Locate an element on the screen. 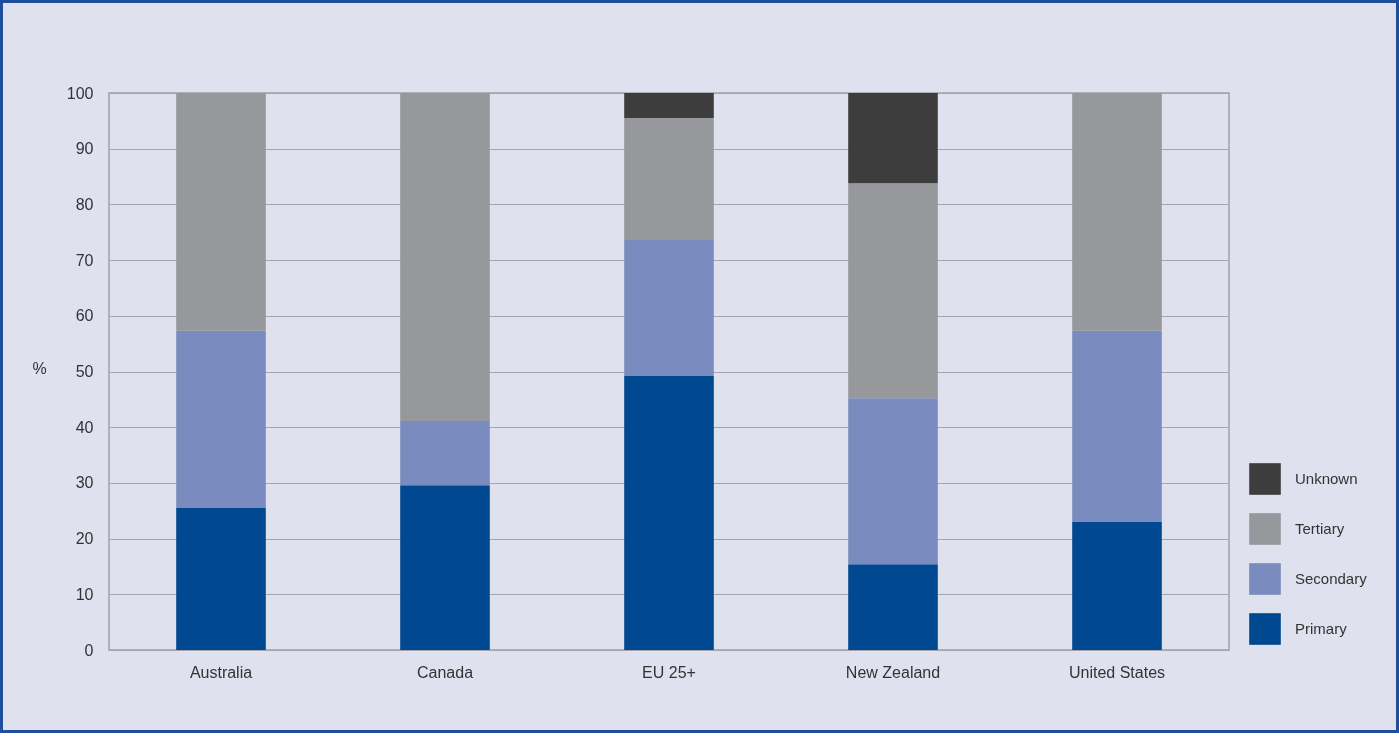 The width and height of the screenshot is (1399, 739). legend-label: Tertiary is located at coordinates (1320, 528).